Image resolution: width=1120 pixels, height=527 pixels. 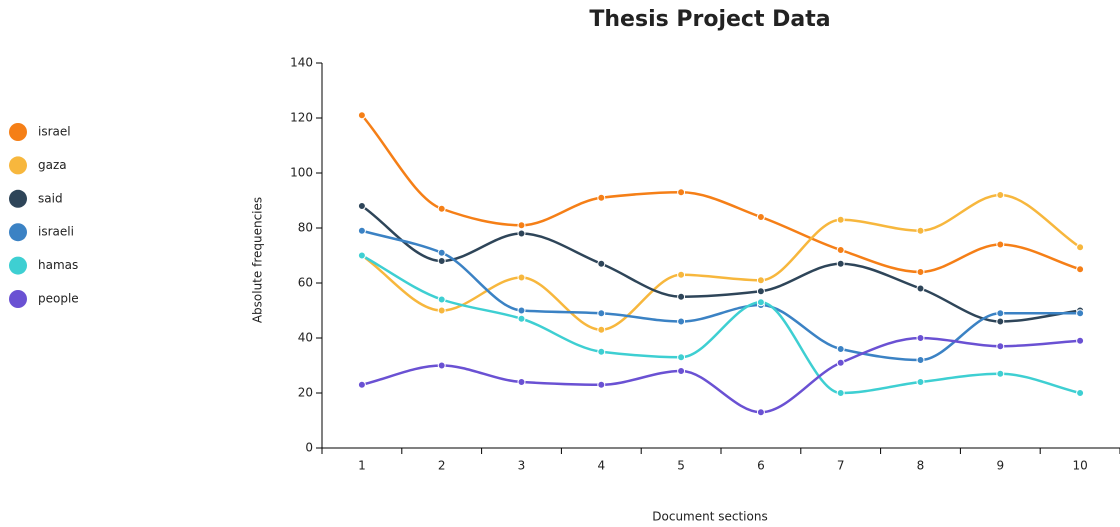 I want to click on x-tick-label: 10, so click(x=1079, y=466).